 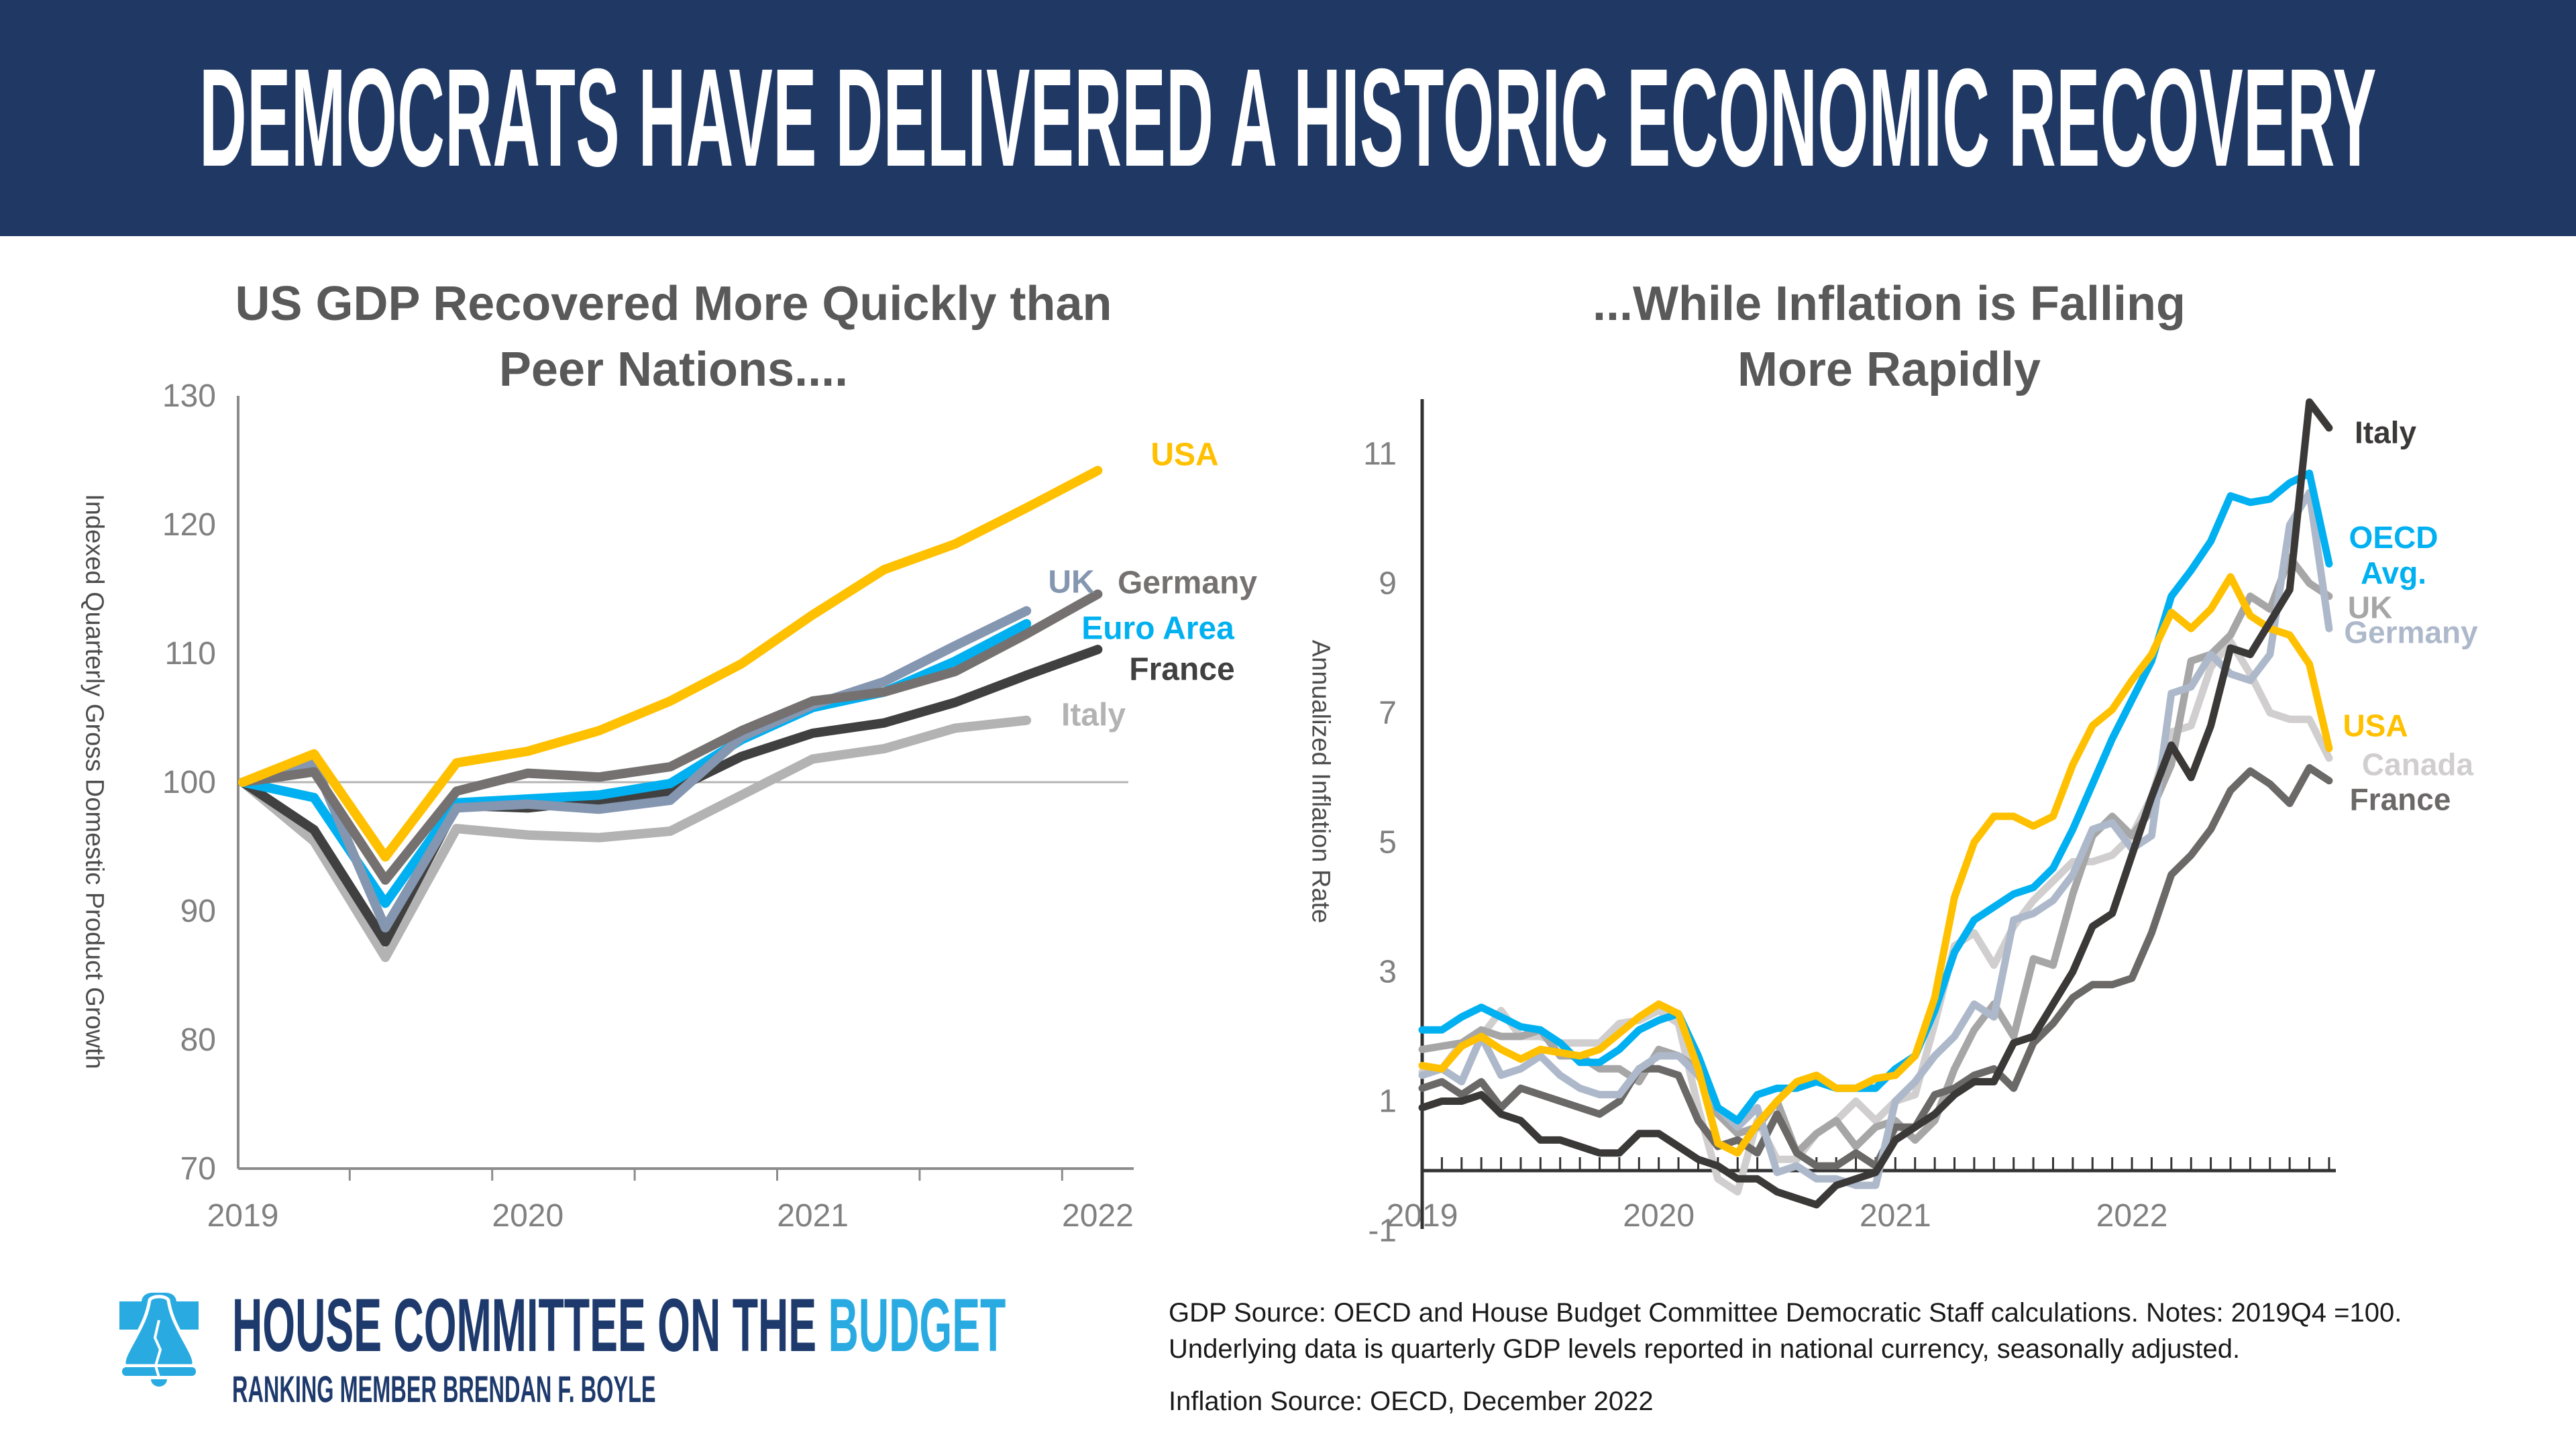 I want to click on ranking-member-line: RANKING MEMBER BRENDAN F. BOYLE, so click(x=444, y=1389).